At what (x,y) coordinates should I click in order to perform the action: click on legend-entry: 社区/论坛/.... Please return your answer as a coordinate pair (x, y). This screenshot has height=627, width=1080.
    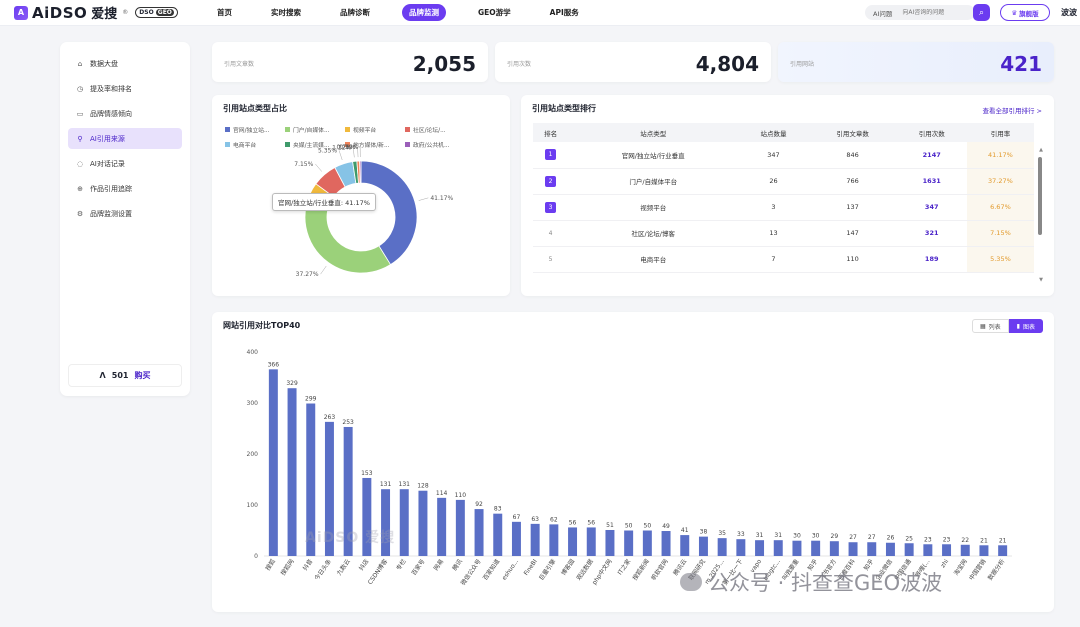
    Looking at the image, I should click on (431, 129).